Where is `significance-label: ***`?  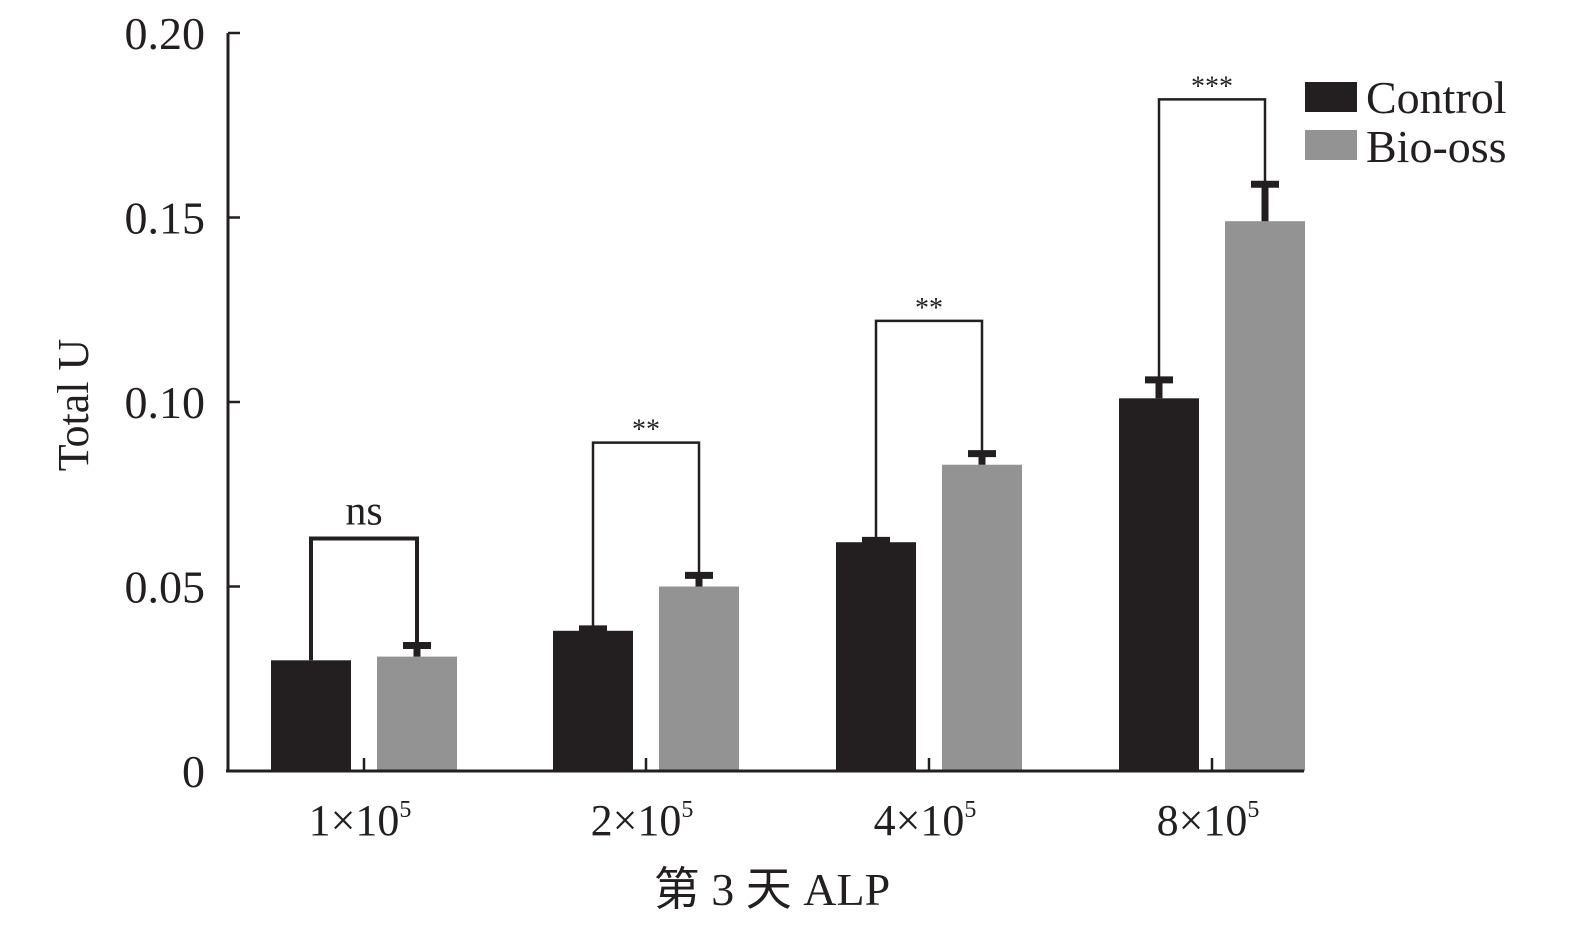
significance-label: *** is located at coordinates (1212, 86).